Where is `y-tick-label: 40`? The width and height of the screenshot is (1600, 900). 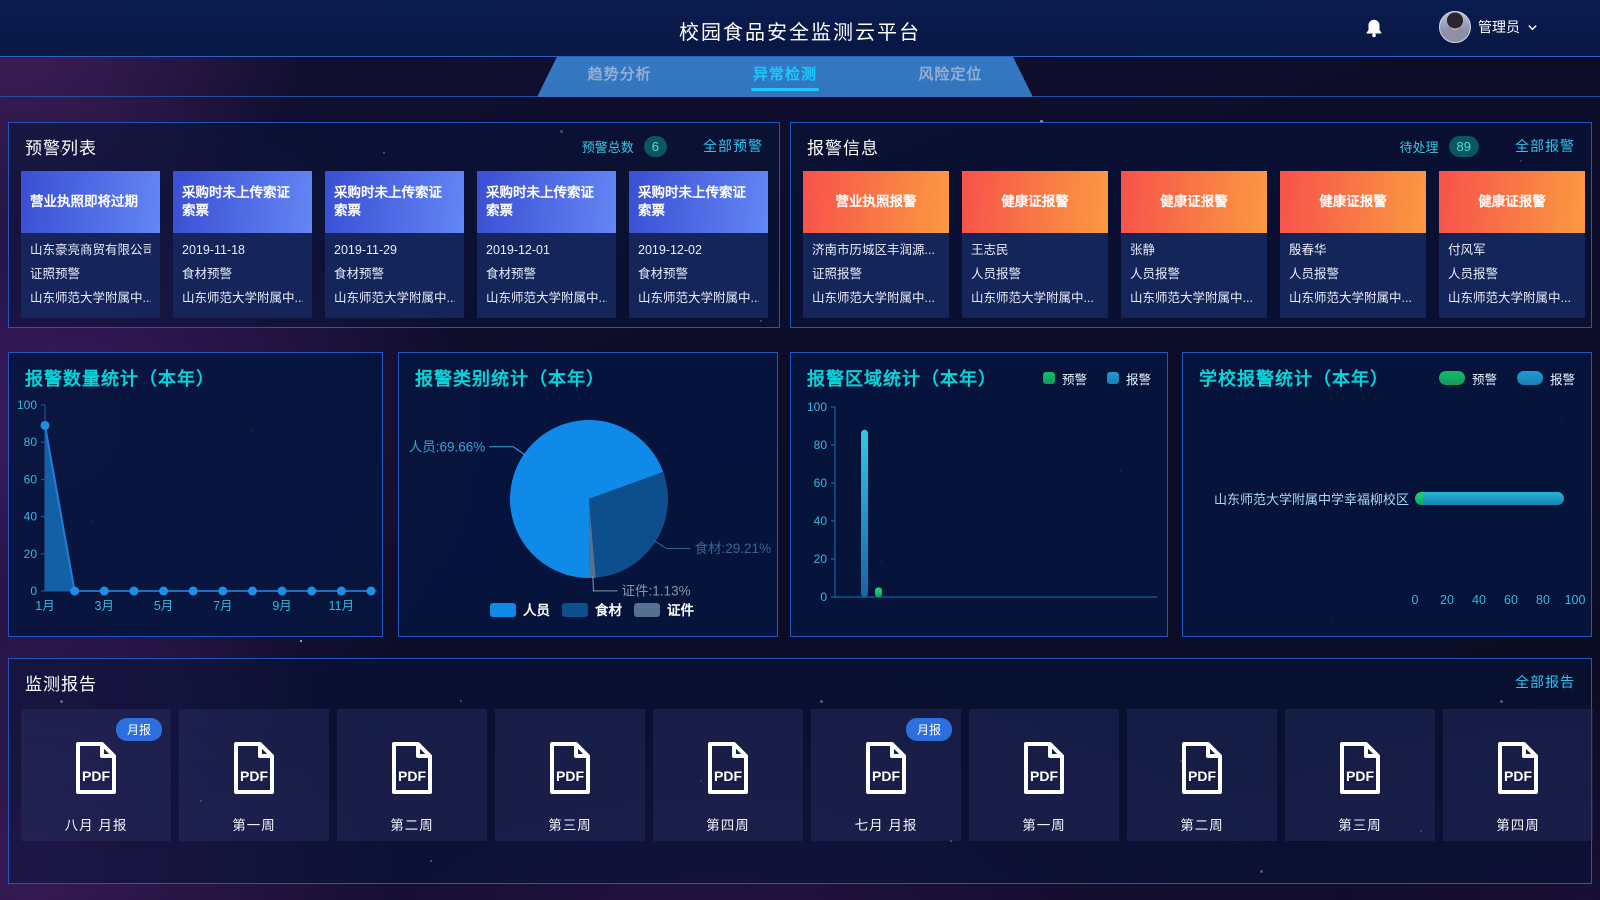 y-tick-label: 40 is located at coordinates (31, 517).